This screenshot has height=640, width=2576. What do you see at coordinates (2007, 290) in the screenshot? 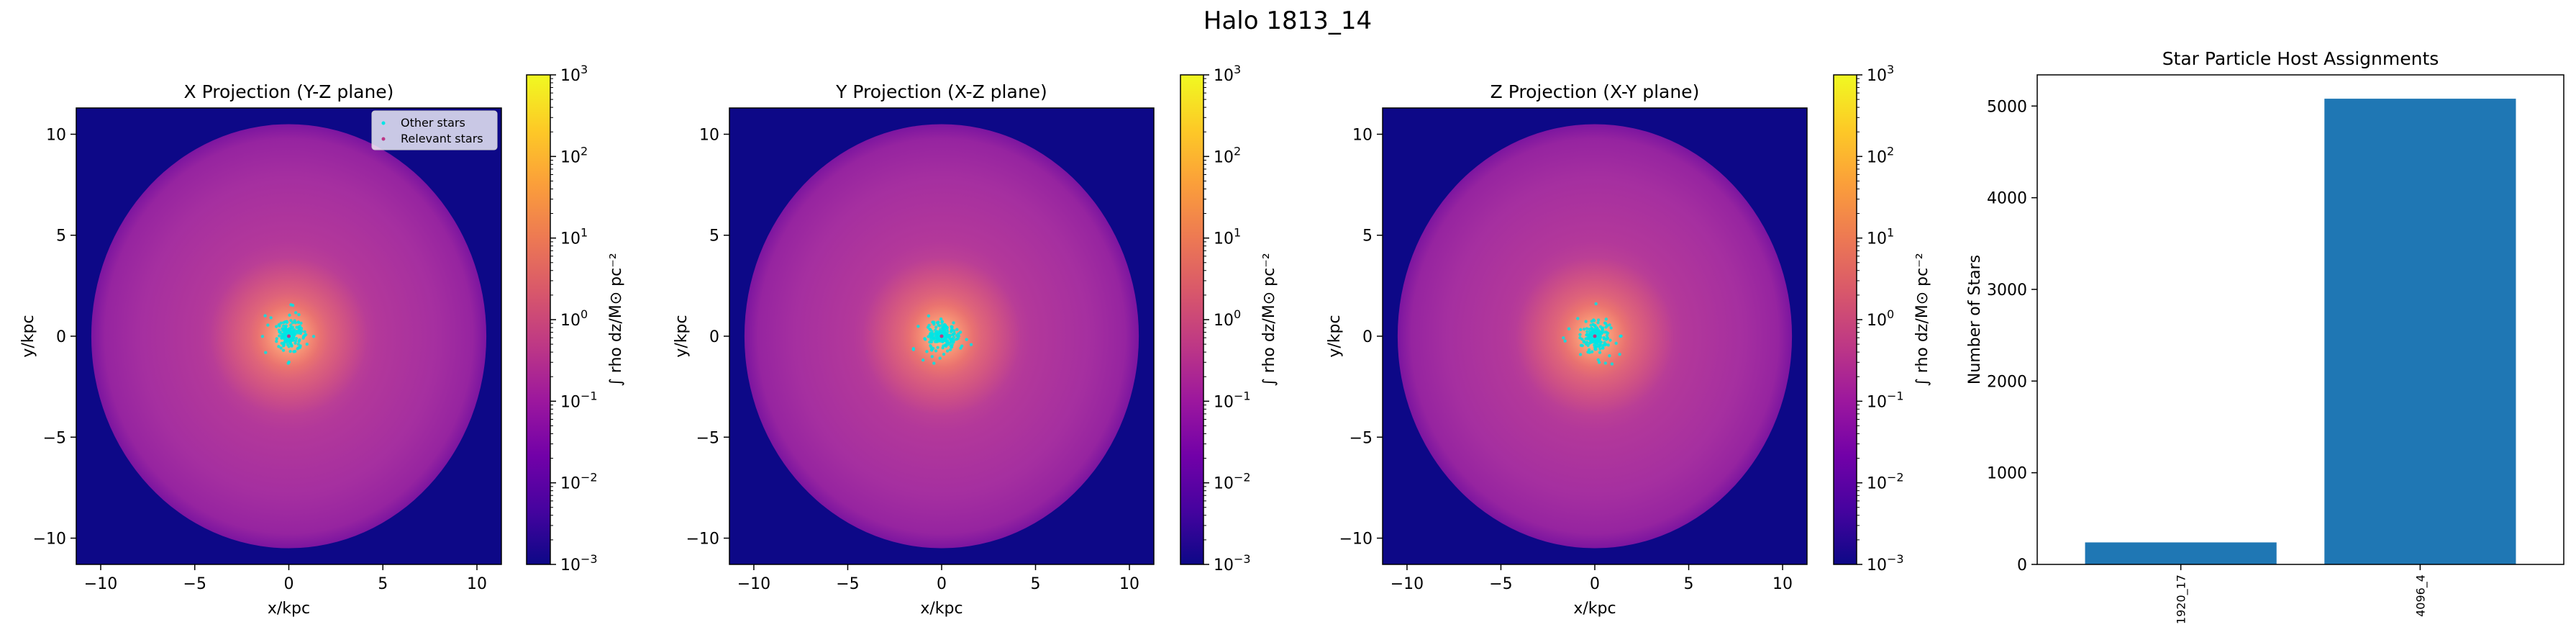
I see `y-tick-label: 3000` at bounding box center [2007, 290].